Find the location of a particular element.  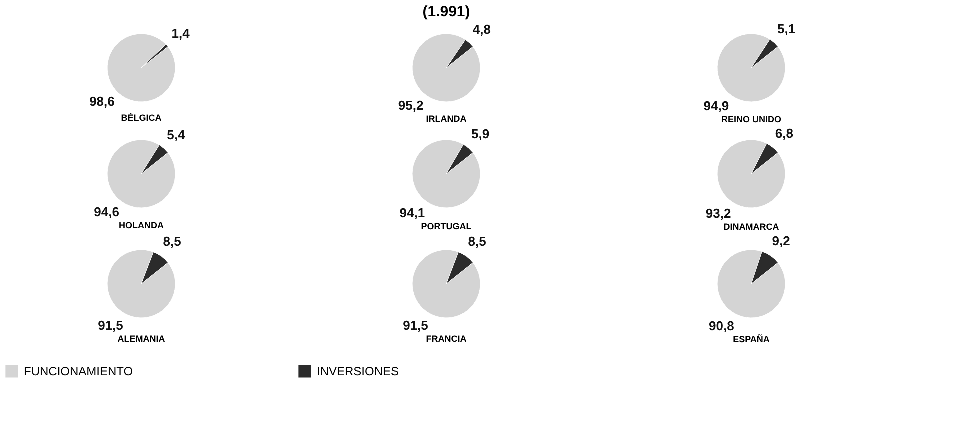

data-label: 1,4 is located at coordinates (181, 33).